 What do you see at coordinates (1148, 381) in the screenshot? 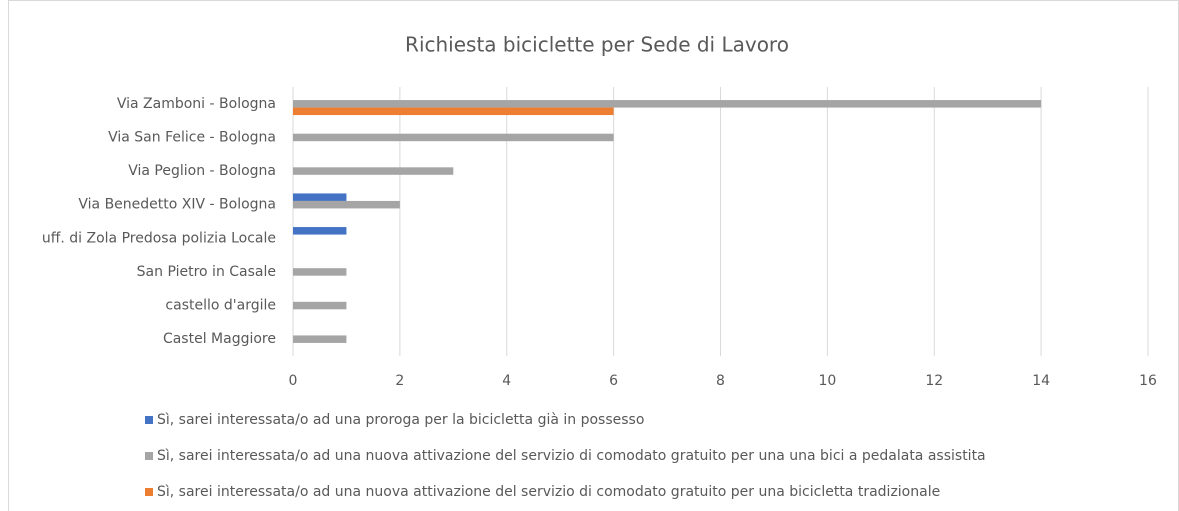
I see `x-tick-label: 16` at bounding box center [1148, 381].